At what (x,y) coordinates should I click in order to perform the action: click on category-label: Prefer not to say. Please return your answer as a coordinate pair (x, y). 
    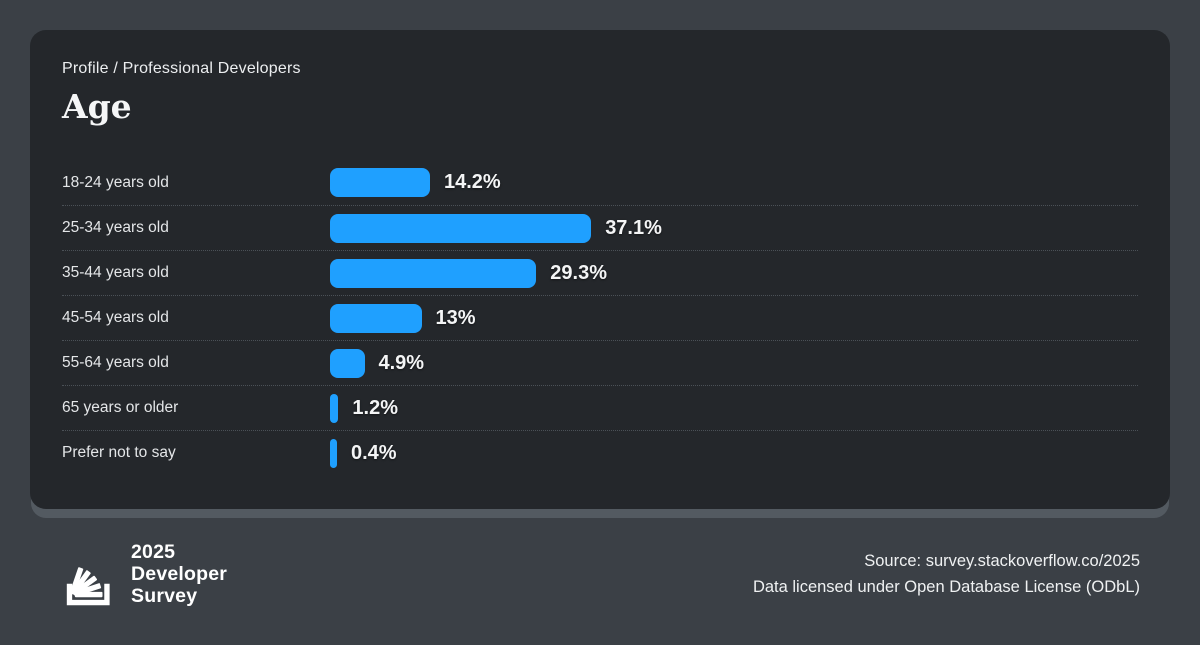
    Looking at the image, I should click on (119, 452).